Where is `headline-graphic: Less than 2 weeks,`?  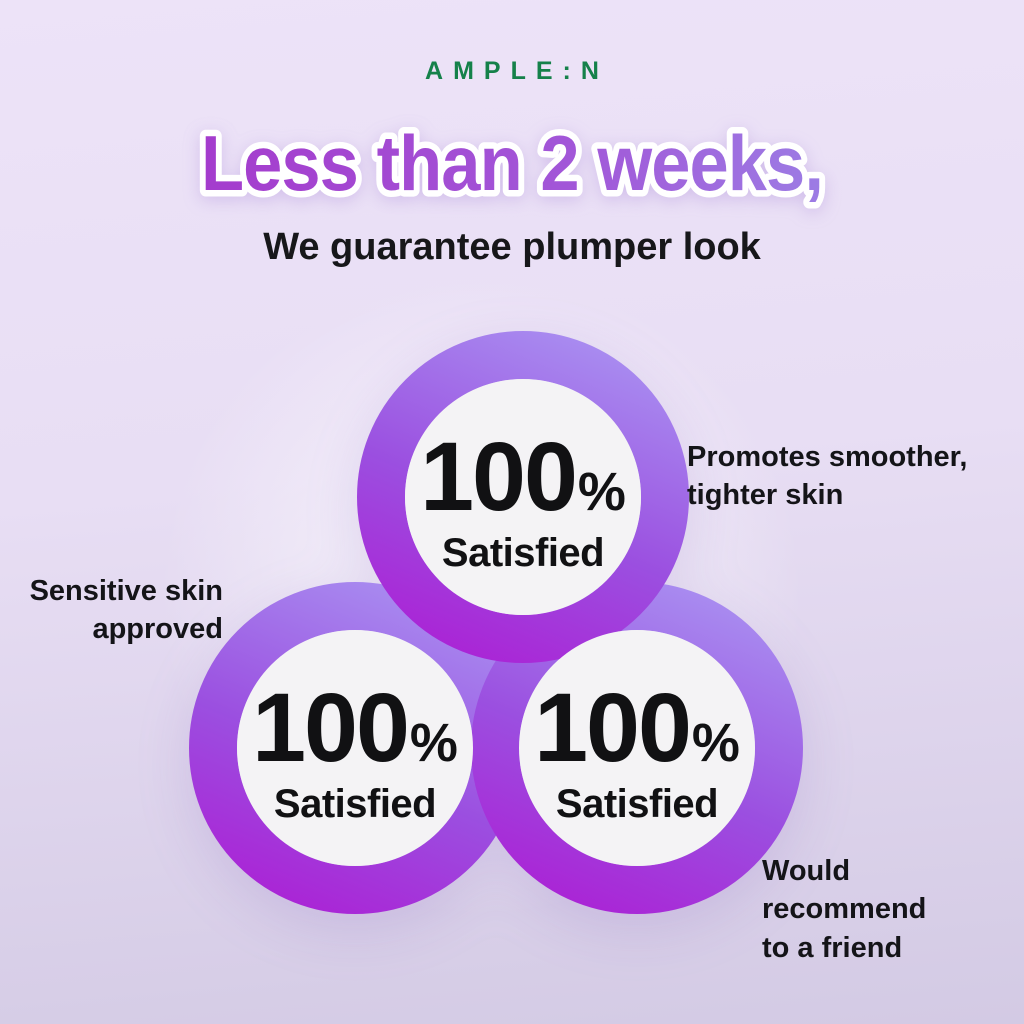
headline-graphic: Less than 2 weeks, is located at coordinates (513, 163).